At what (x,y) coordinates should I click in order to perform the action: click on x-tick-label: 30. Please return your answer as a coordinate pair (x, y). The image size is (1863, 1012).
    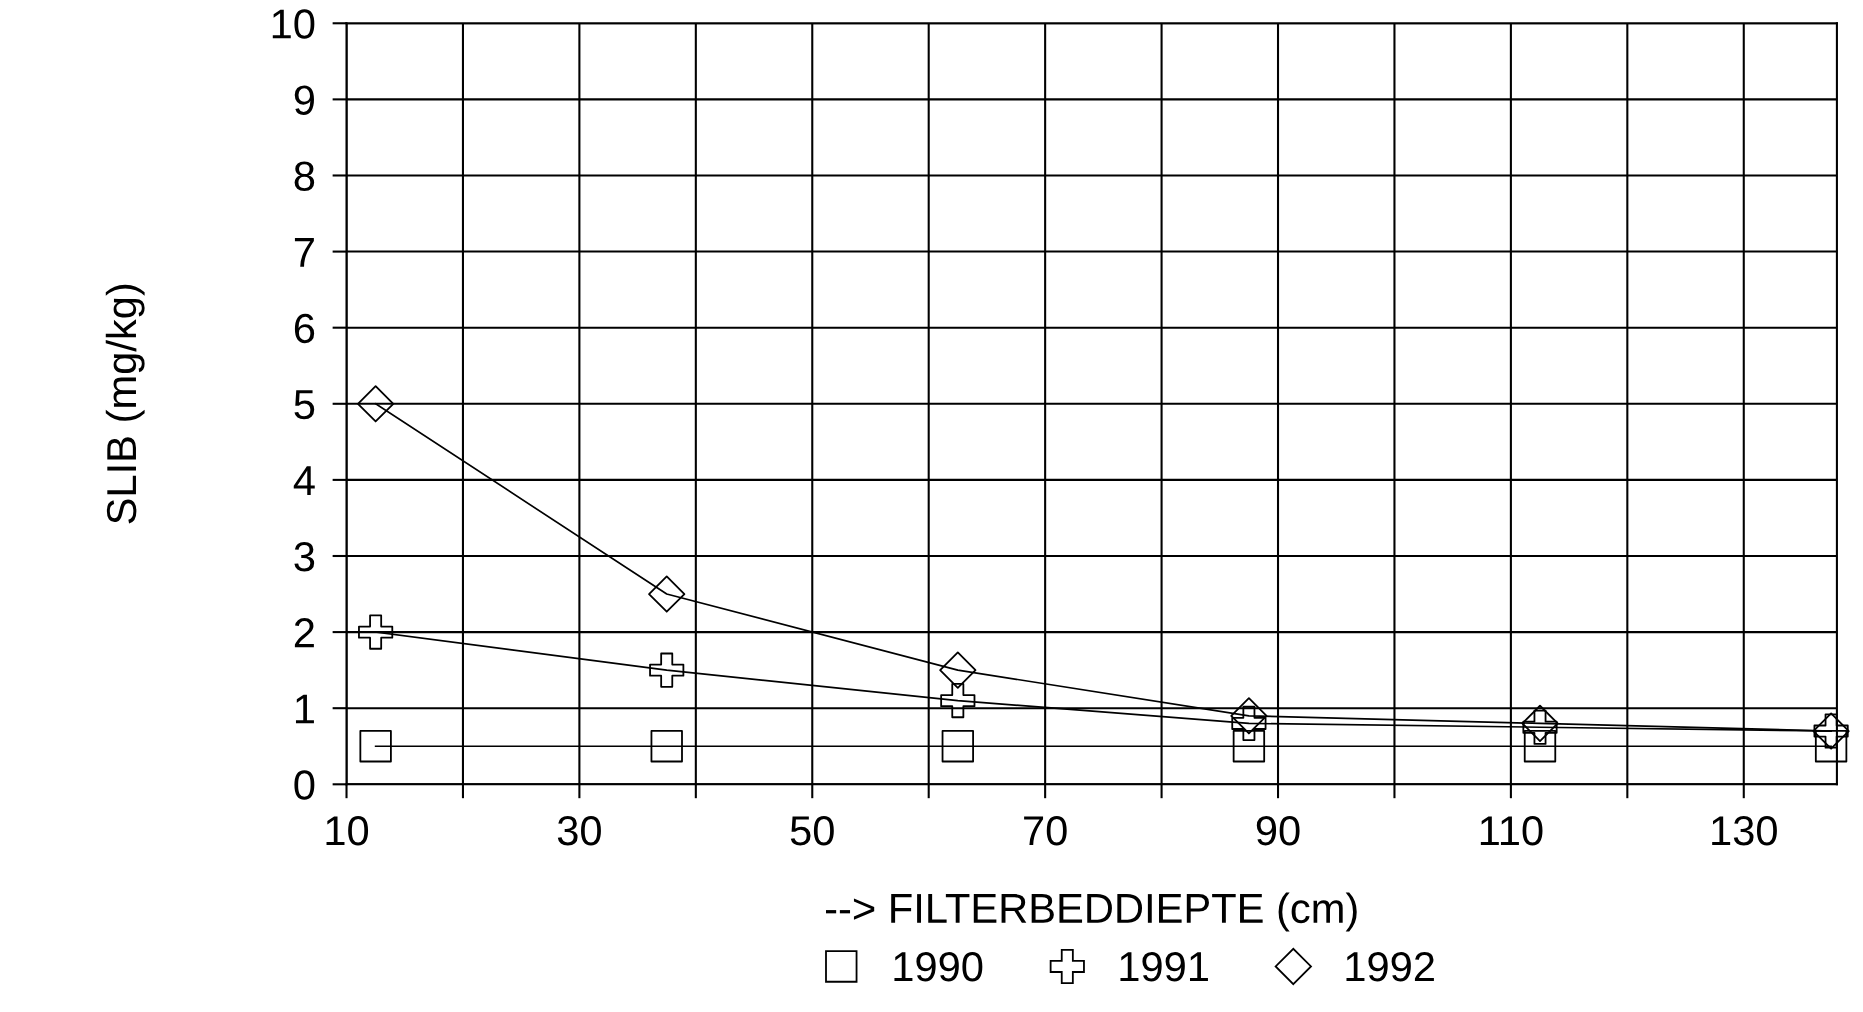
    Looking at the image, I should click on (579, 830).